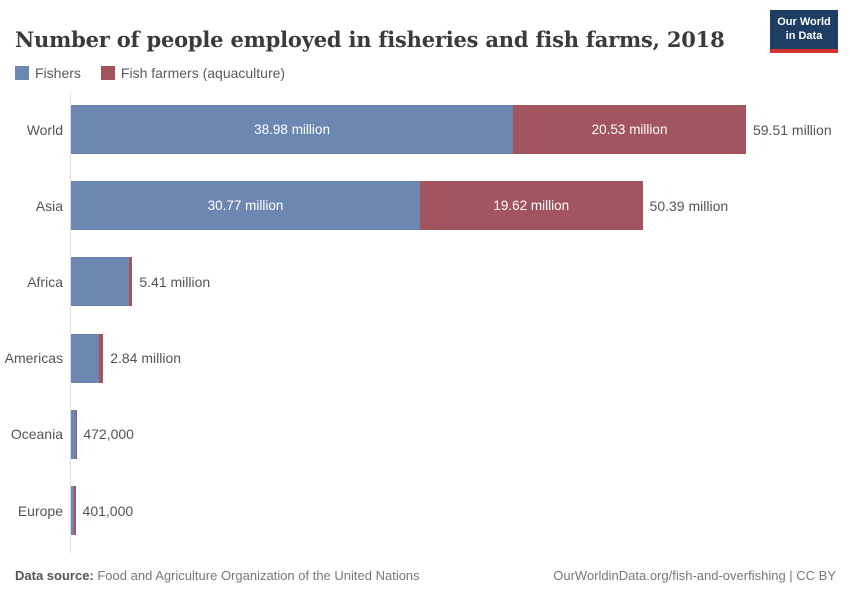 This screenshot has width=850, height=600. I want to click on bar-segment-fish-farmers-americas, so click(101, 358).